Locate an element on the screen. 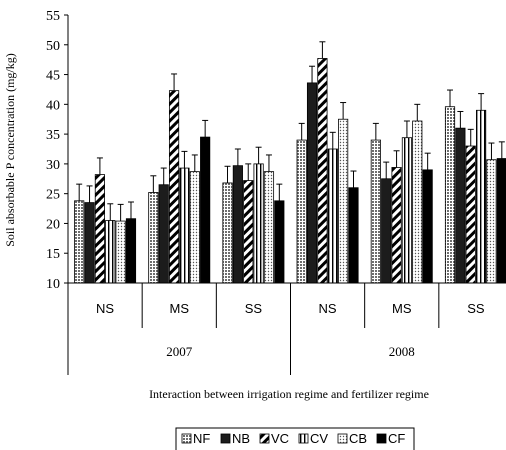 Image resolution: width=506 pixels, height=450 pixels. legend-label-cv: CV is located at coordinates (319, 438).